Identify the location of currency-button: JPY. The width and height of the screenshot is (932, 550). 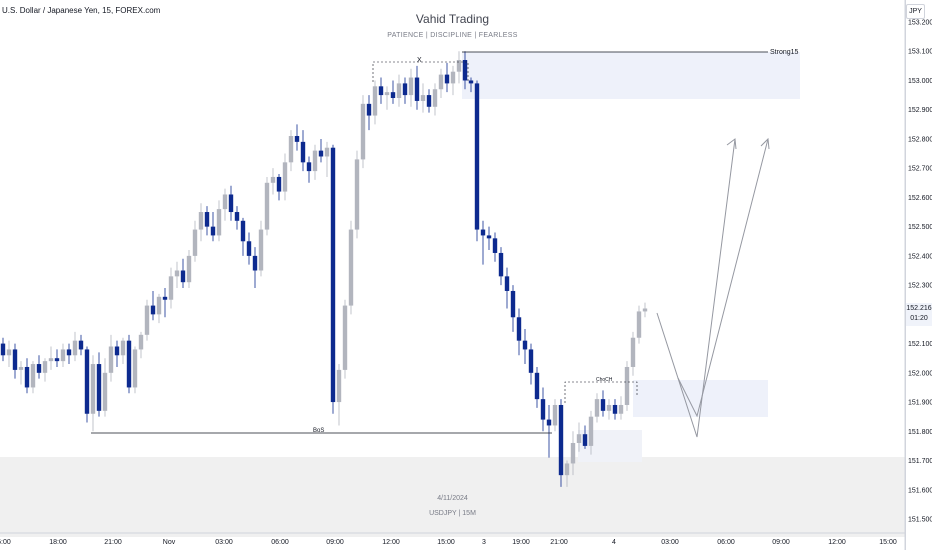
(915, 11).